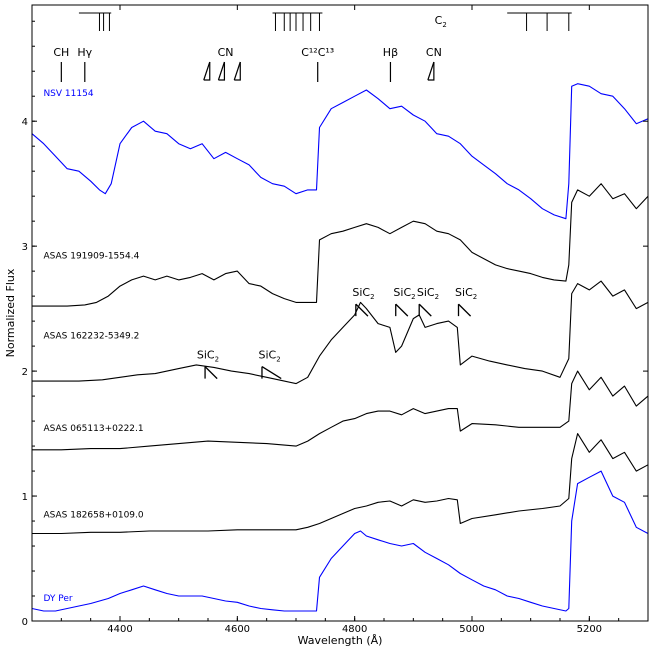 This screenshot has width=654, height=654. I want to click on line-id-label-1: CH, so click(61, 52).